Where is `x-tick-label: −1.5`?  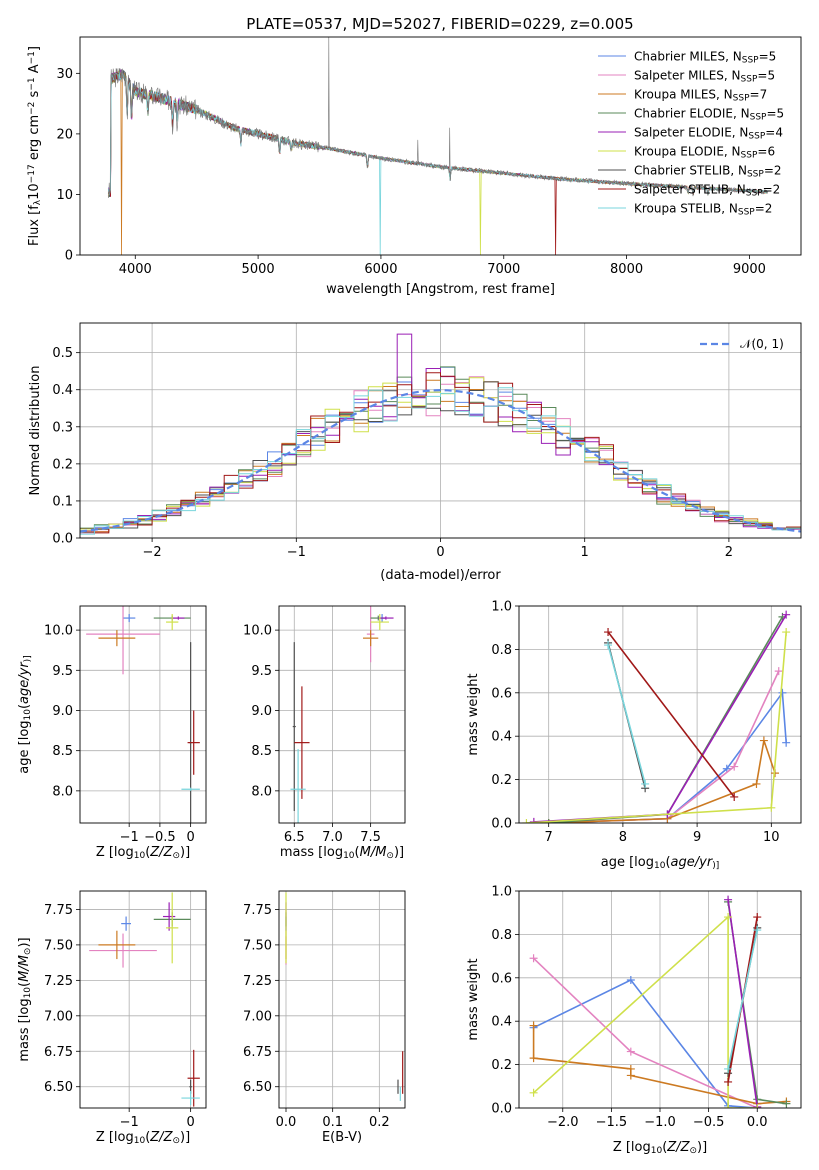
x-tick-label: −1.5 is located at coordinates (612, 1122).